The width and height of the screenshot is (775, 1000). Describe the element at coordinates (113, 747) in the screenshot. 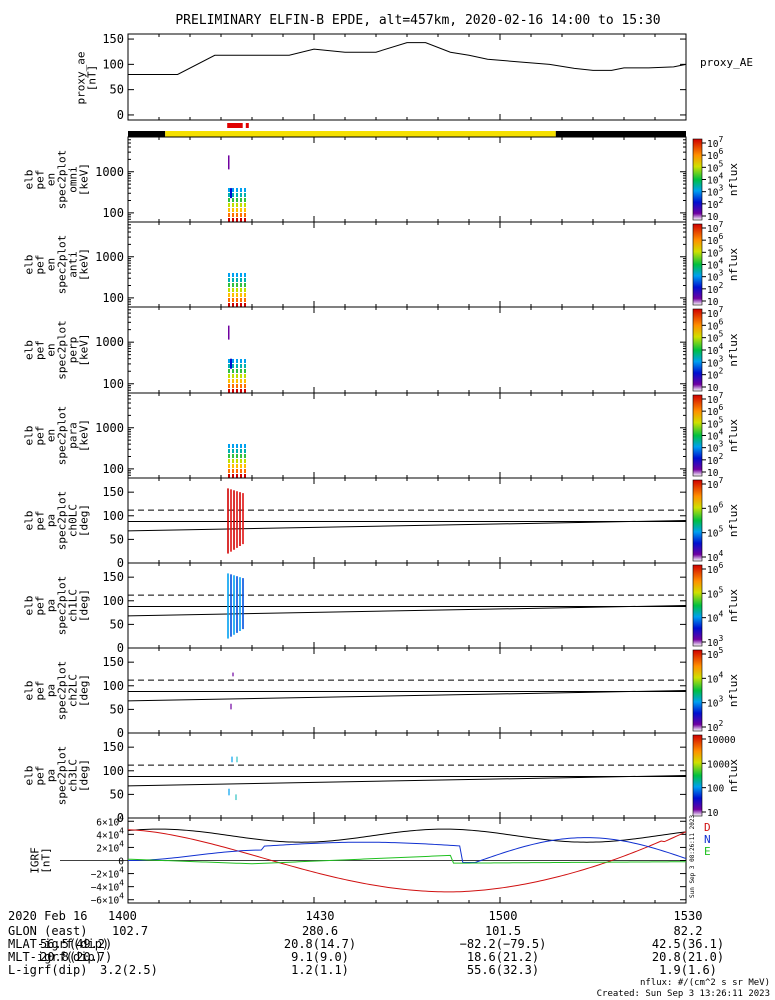

I see `tick-label: 150` at that location.